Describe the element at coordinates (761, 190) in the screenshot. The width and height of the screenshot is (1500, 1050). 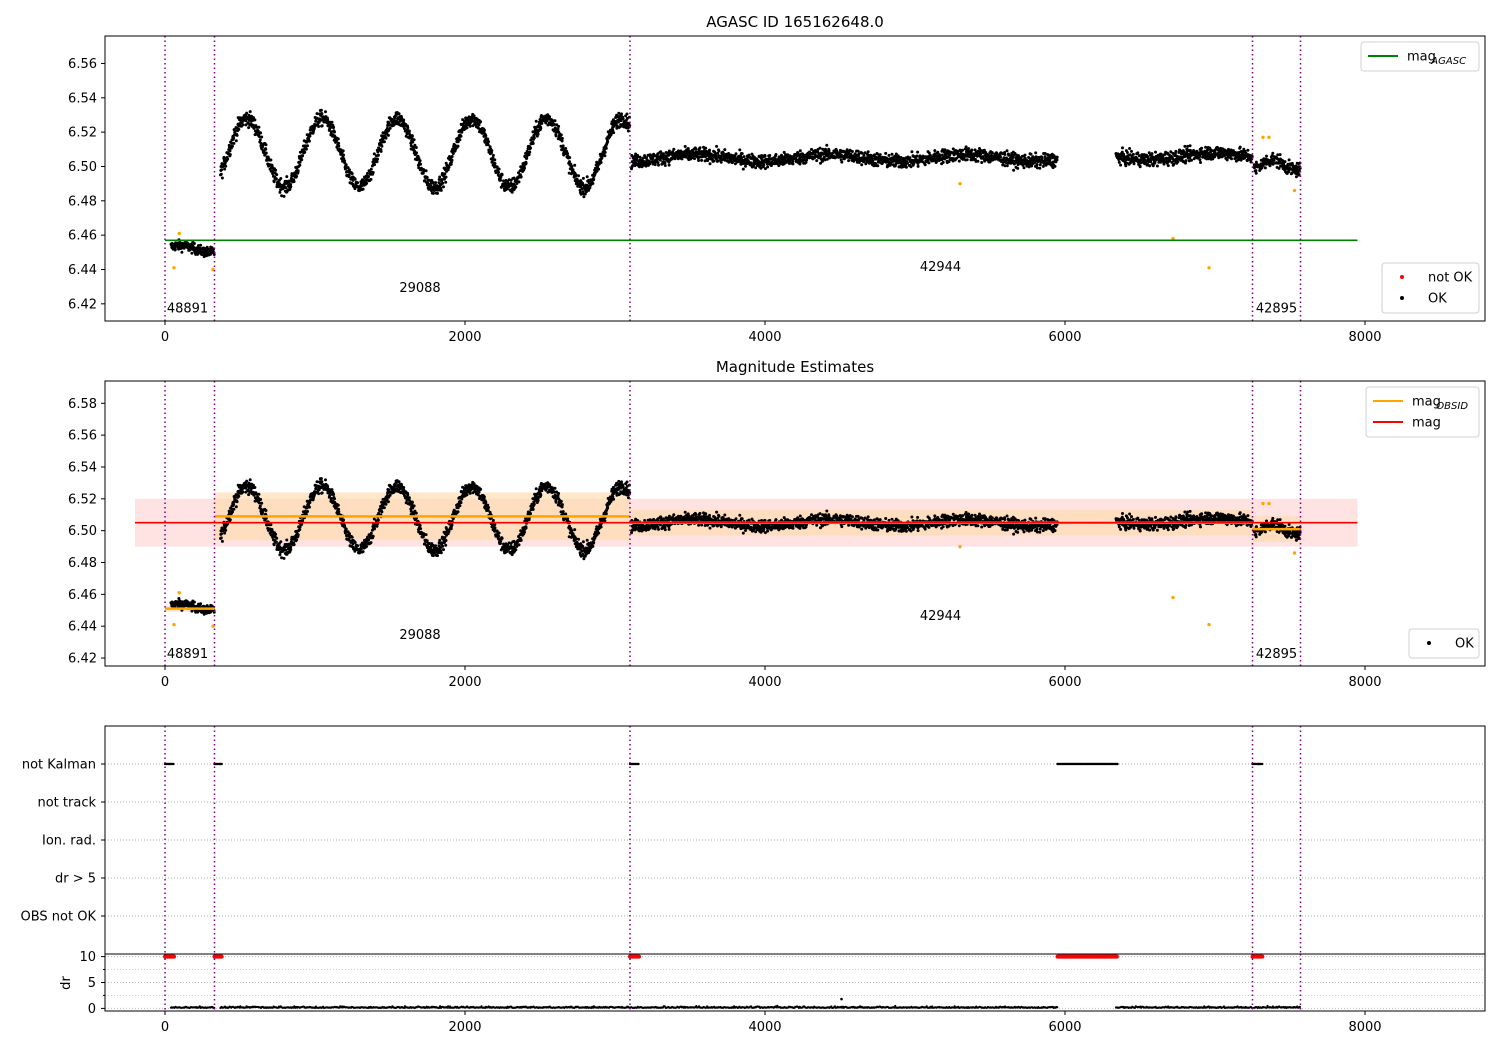
I see `plot-area` at that location.